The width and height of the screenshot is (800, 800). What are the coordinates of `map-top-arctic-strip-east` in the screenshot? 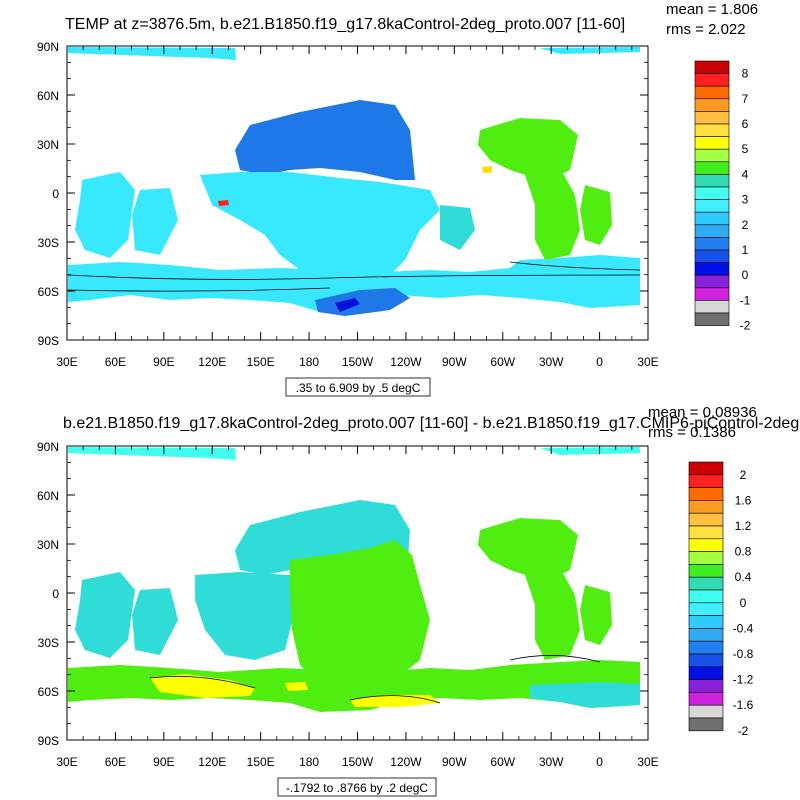 It's located at (590, 50).